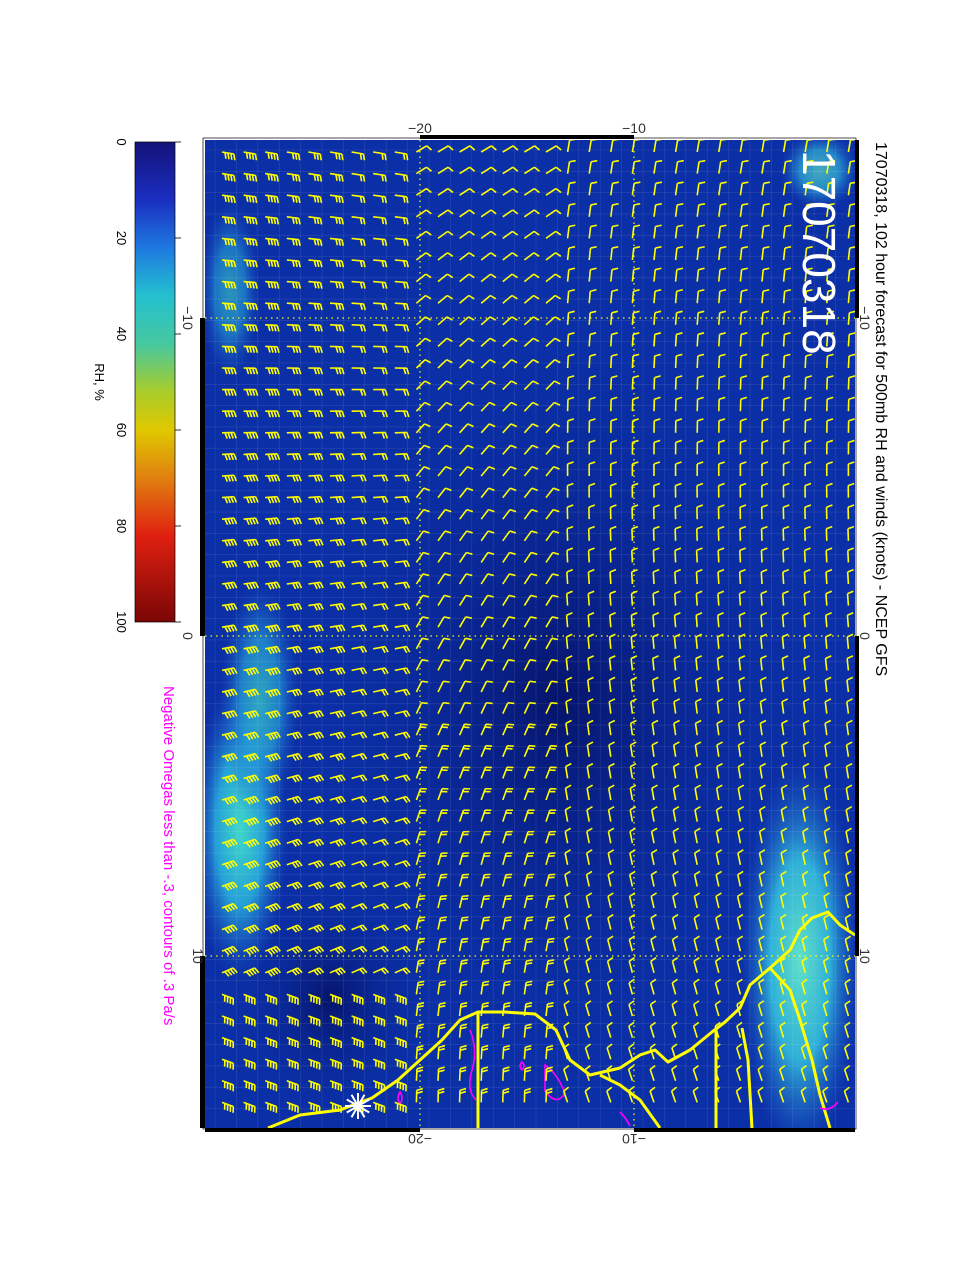 This screenshot has width=978, height=1265. I want to click on omega-contour, so click(472, 1065).